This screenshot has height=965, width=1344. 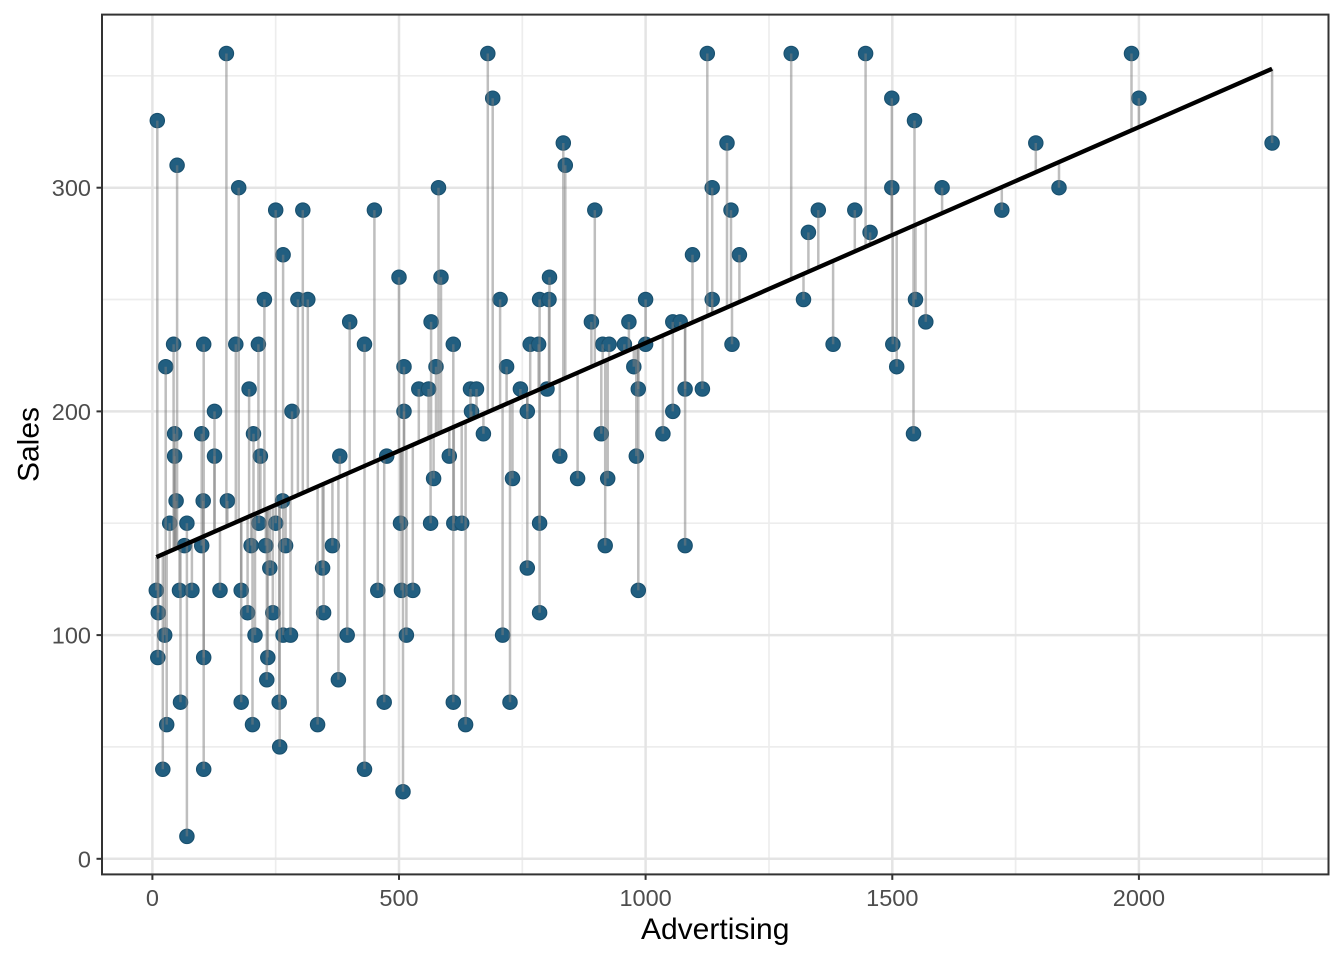 What do you see at coordinates (398, 898) in the screenshot?
I see `svg-text: 500` at bounding box center [398, 898].